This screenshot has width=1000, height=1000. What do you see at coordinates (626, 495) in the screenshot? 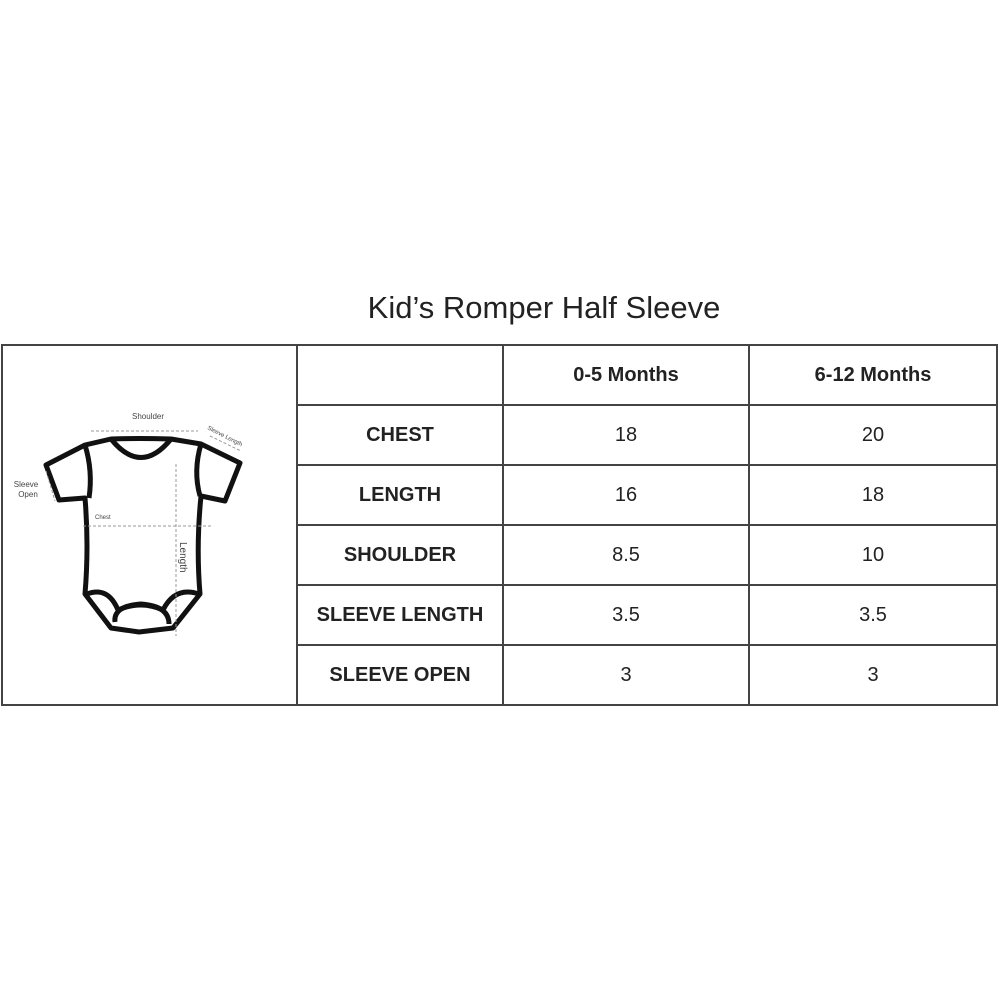
I see `cell-value: 16` at bounding box center [626, 495].